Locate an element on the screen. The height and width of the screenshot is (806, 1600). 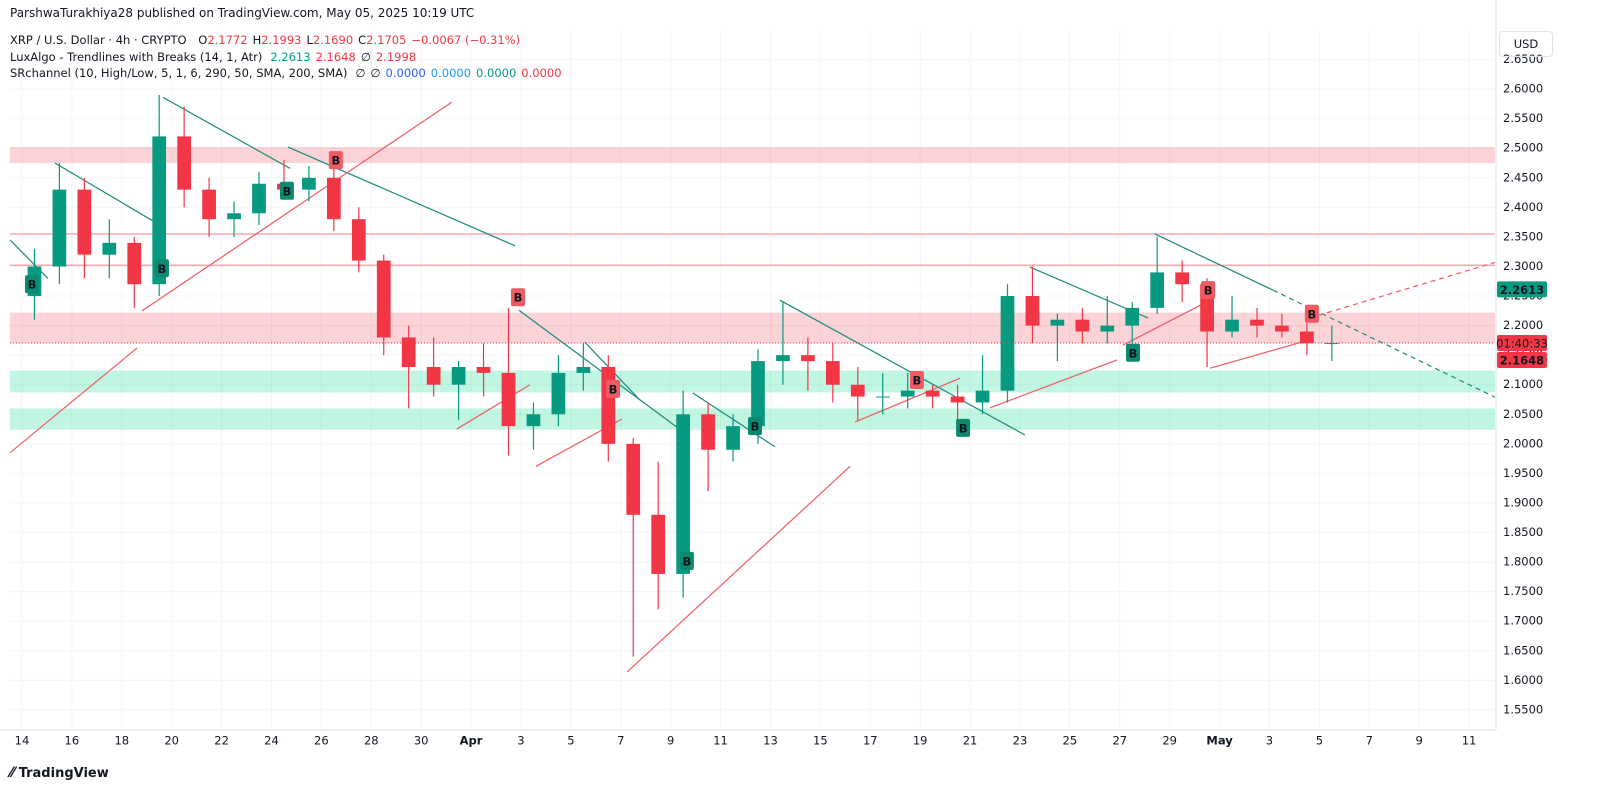
y-tick-label: 1.5500 is located at coordinates (1523, 709).